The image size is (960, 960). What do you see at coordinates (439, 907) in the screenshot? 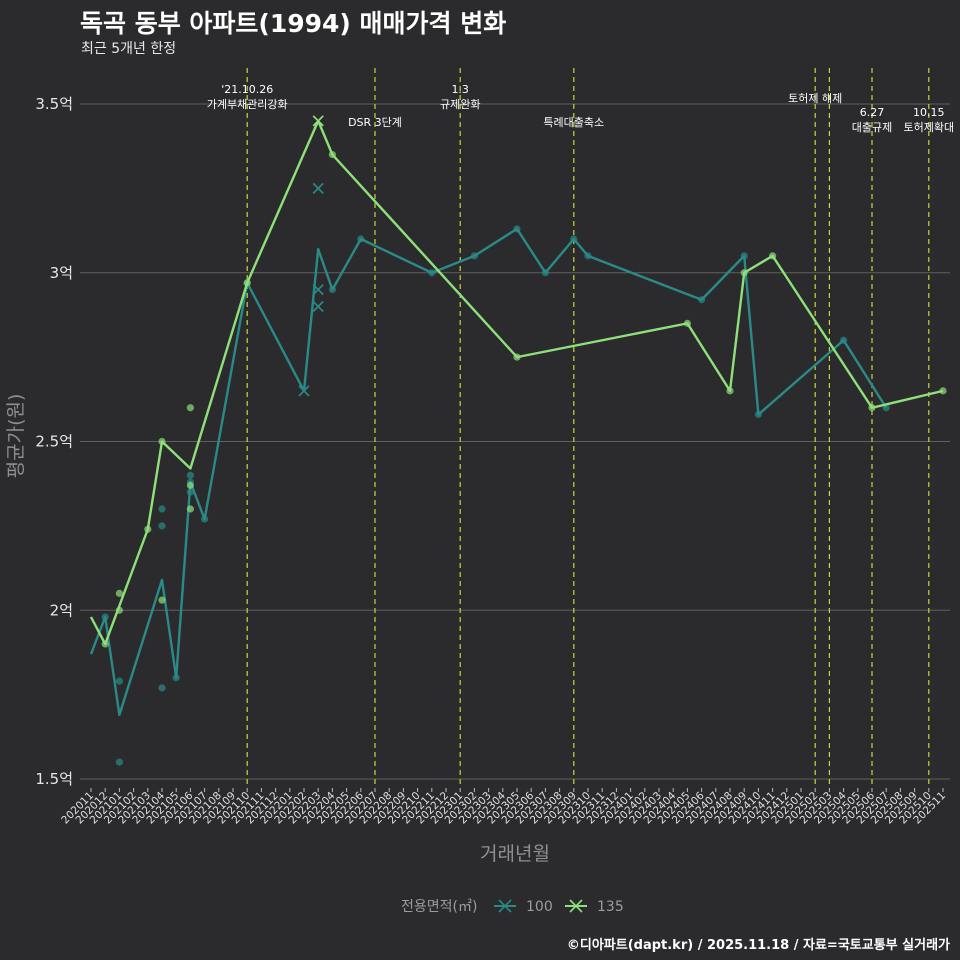
I see `legend-title: 전용면적(㎡)` at bounding box center [439, 907].